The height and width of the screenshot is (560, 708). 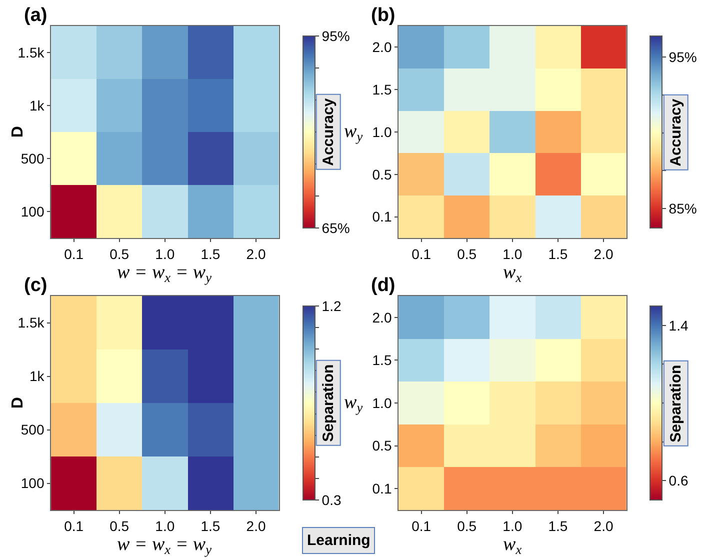 I want to click on text: (a), so click(x=36, y=15).